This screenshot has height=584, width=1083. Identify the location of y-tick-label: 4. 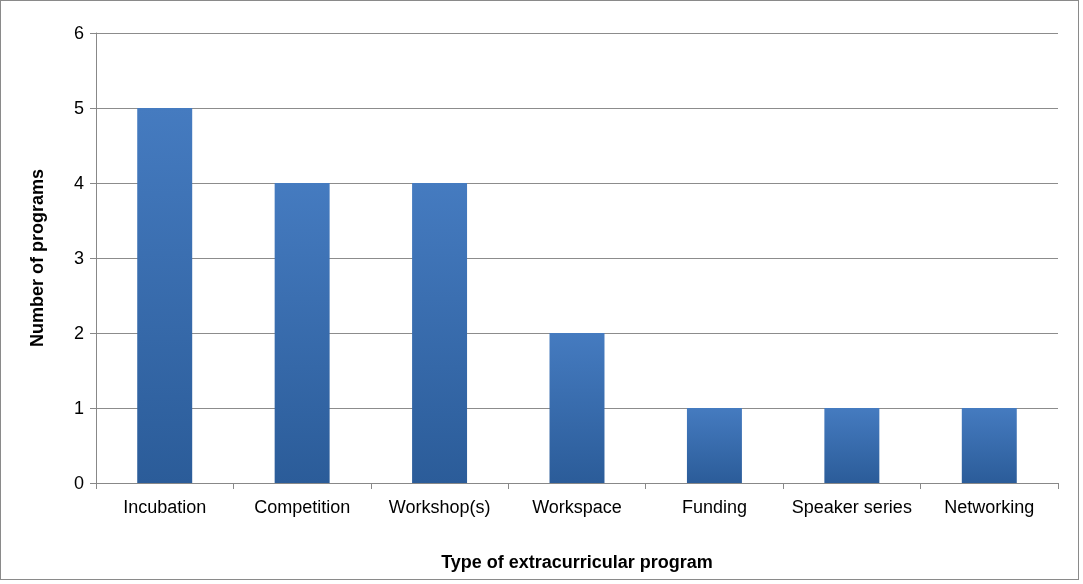
(78, 183).